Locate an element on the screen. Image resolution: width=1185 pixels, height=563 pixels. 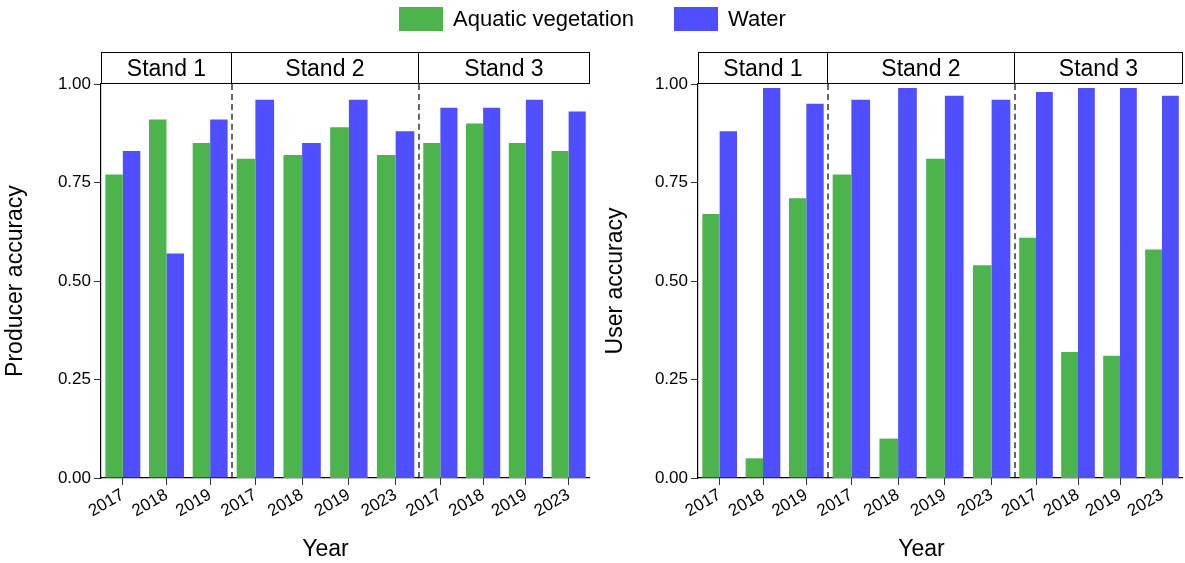
legend-label: Aquatic vegetation is located at coordinates (544, 19).